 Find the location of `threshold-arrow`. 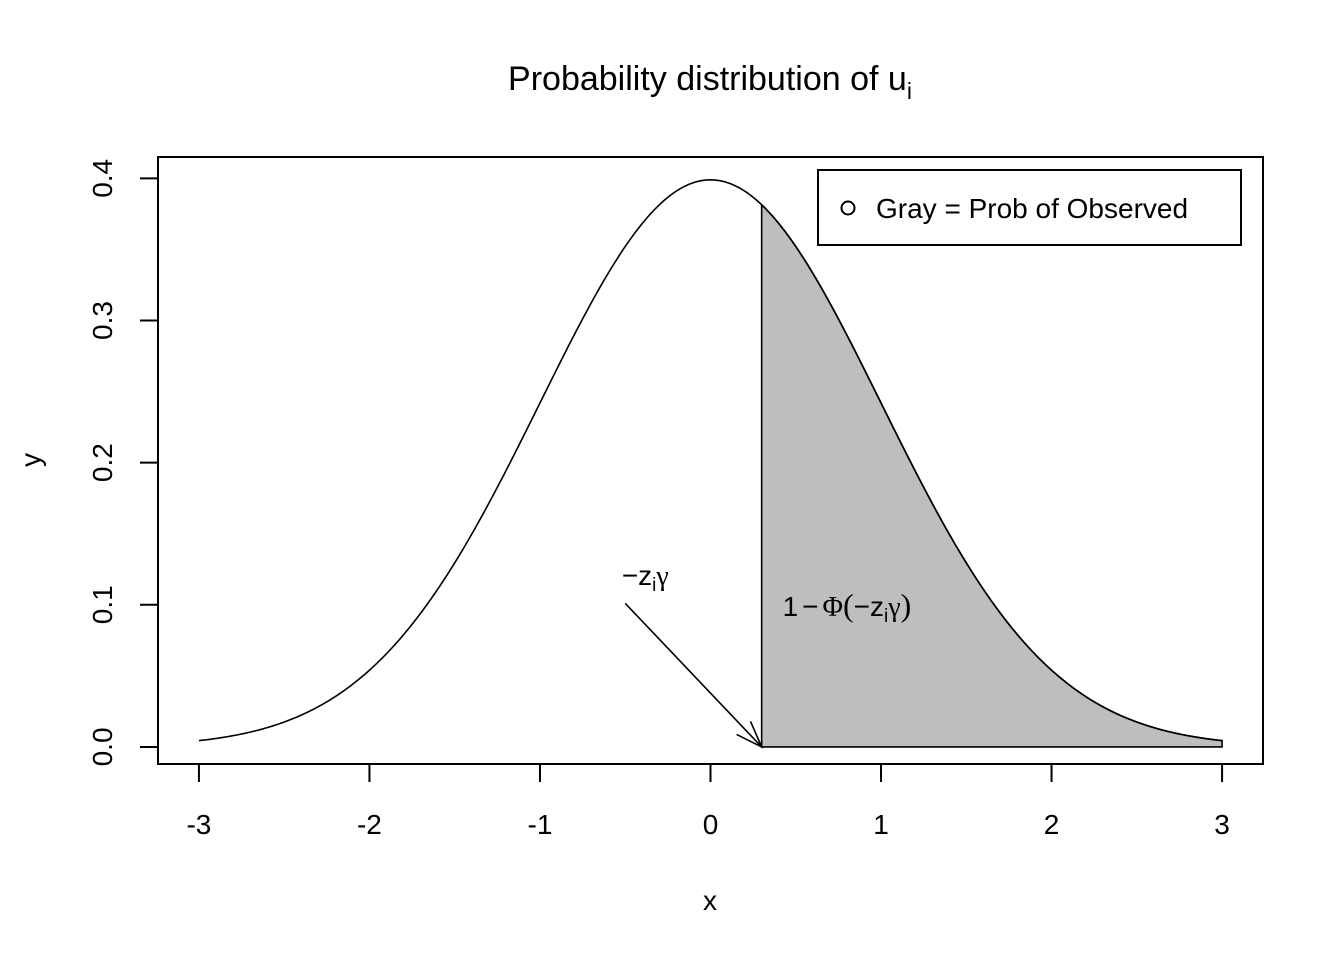

threshold-arrow is located at coordinates (693, 675).